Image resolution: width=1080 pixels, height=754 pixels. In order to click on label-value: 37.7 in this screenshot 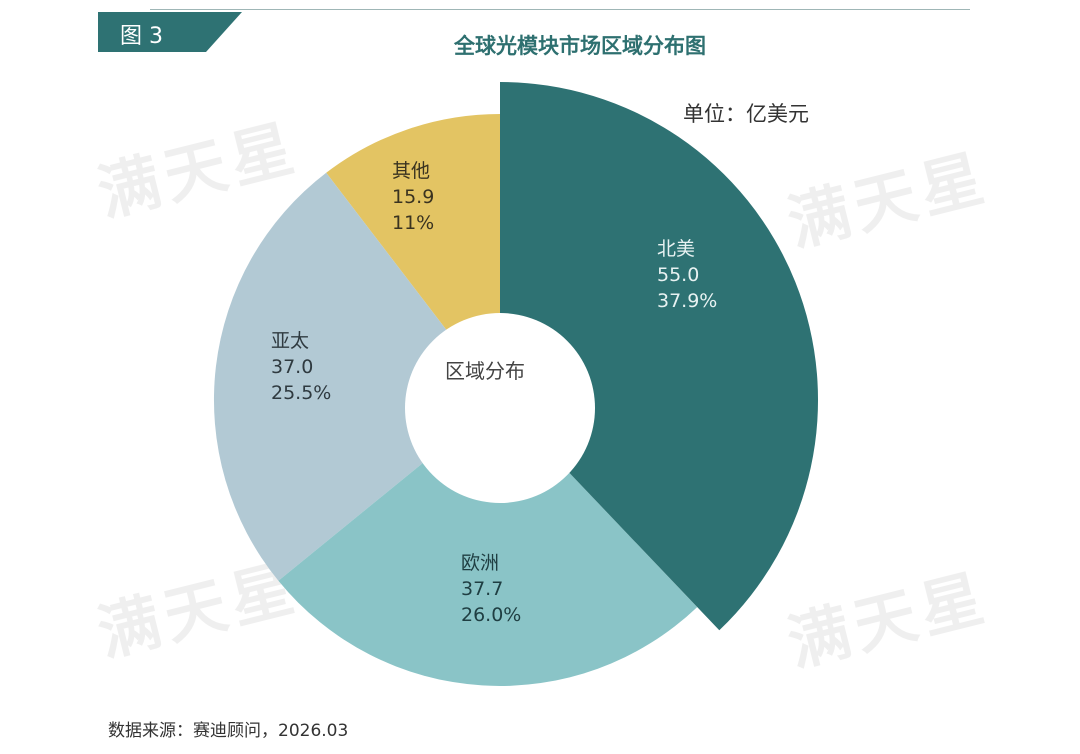, I will do `click(482, 589)`.